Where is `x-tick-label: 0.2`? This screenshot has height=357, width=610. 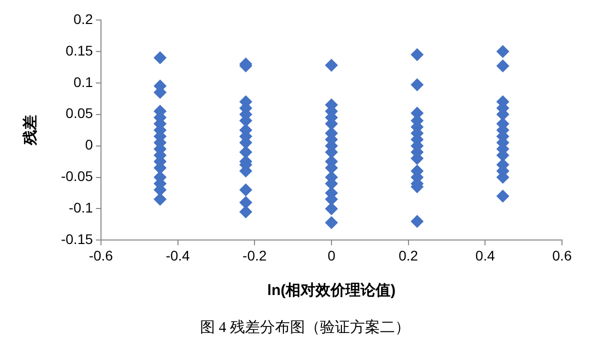 x-tick-label: 0.2 is located at coordinates (408, 255).